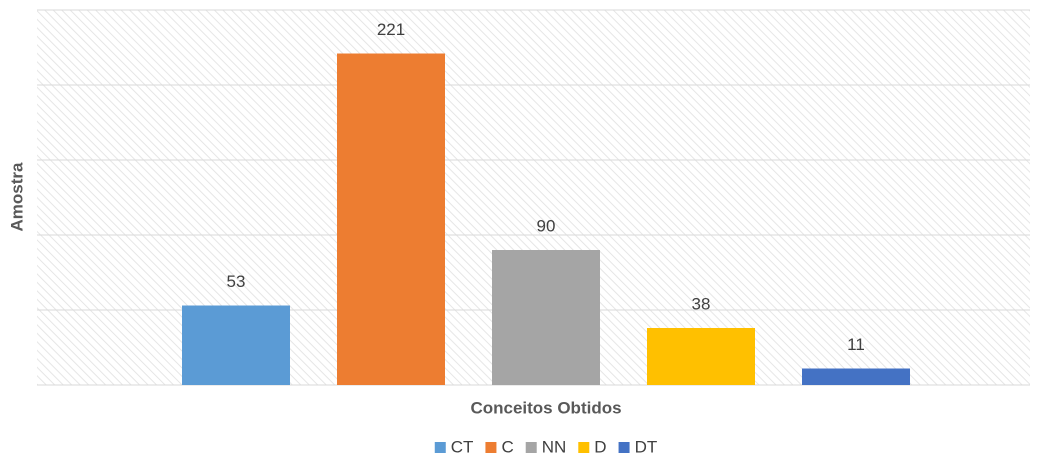 The width and height of the screenshot is (1049, 460). I want to click on legend-label: NN, so click(554, 446).